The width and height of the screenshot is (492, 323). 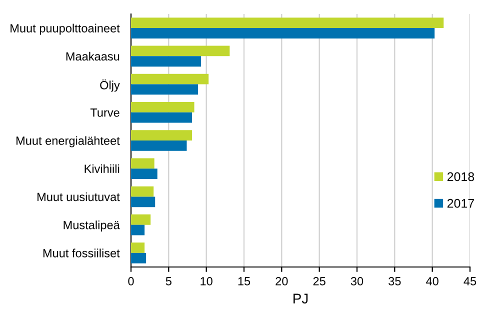 I want to click on x-tick-label: 40, so click(x=432, y=281).